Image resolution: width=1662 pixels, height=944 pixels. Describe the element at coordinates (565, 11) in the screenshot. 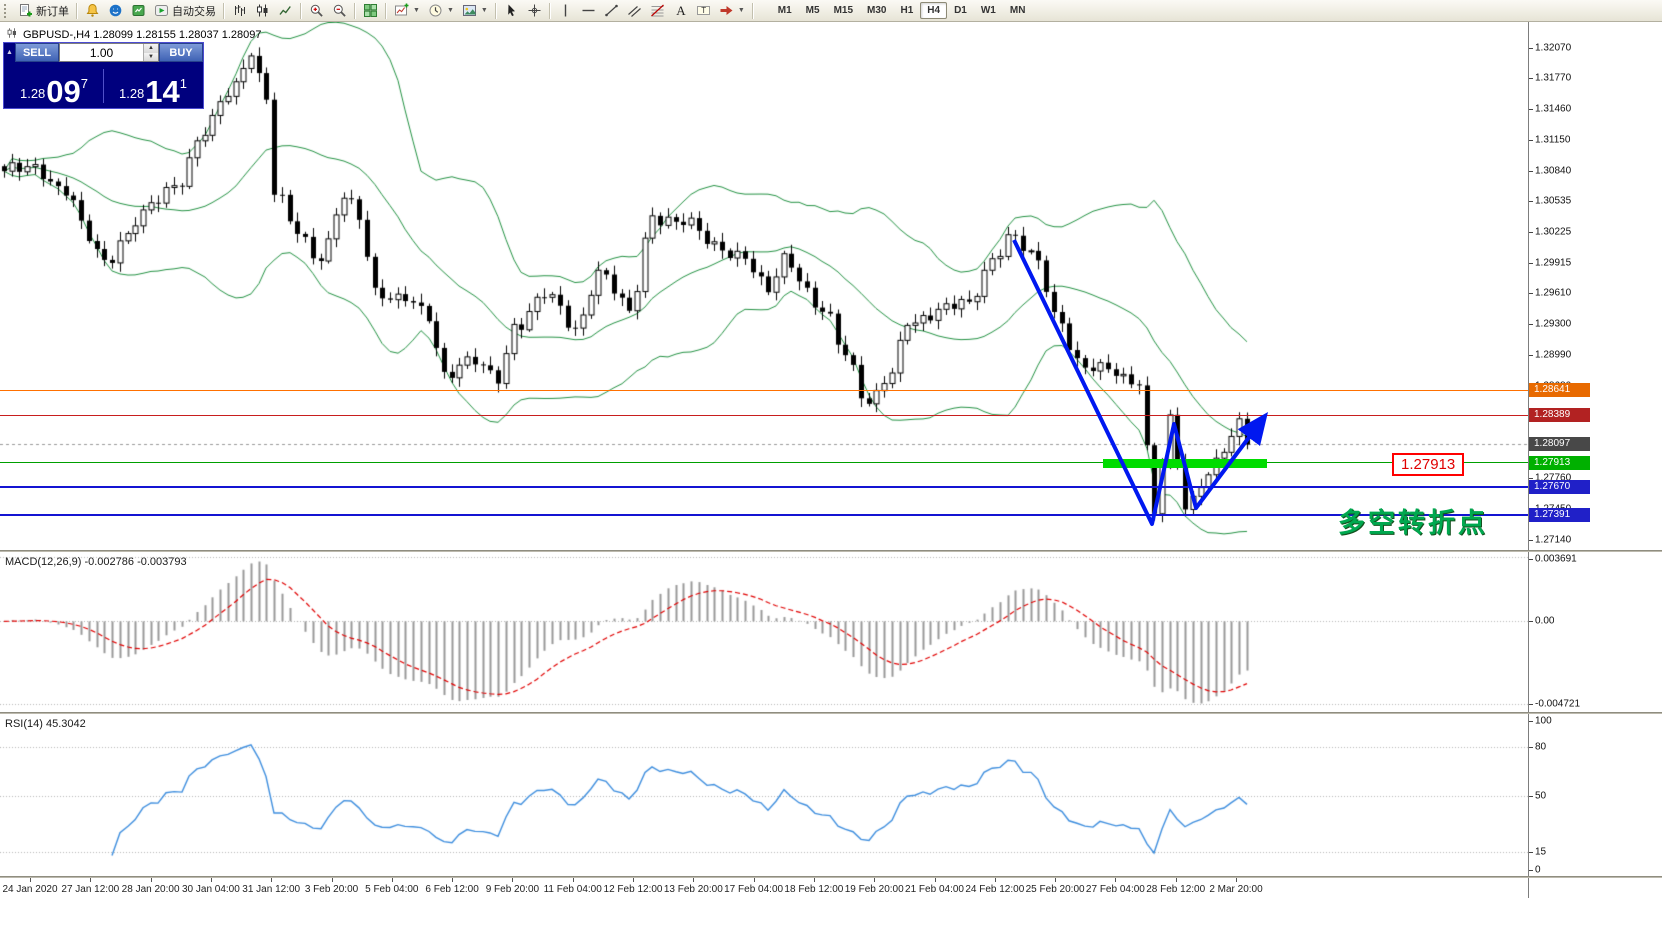

I see `toolbar-button-vline` at that location.